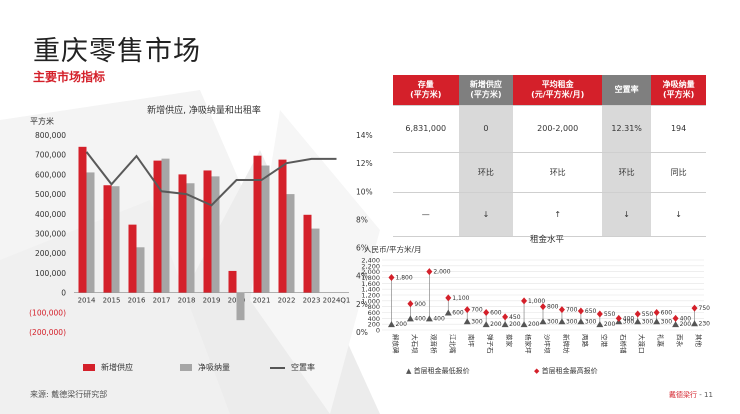 The image size is (740, 414). What do you see at coordinates (528, 344) in the screenshot?
I see `chart2-x-tick: 杨家坪` at bounding box center [528, 344].